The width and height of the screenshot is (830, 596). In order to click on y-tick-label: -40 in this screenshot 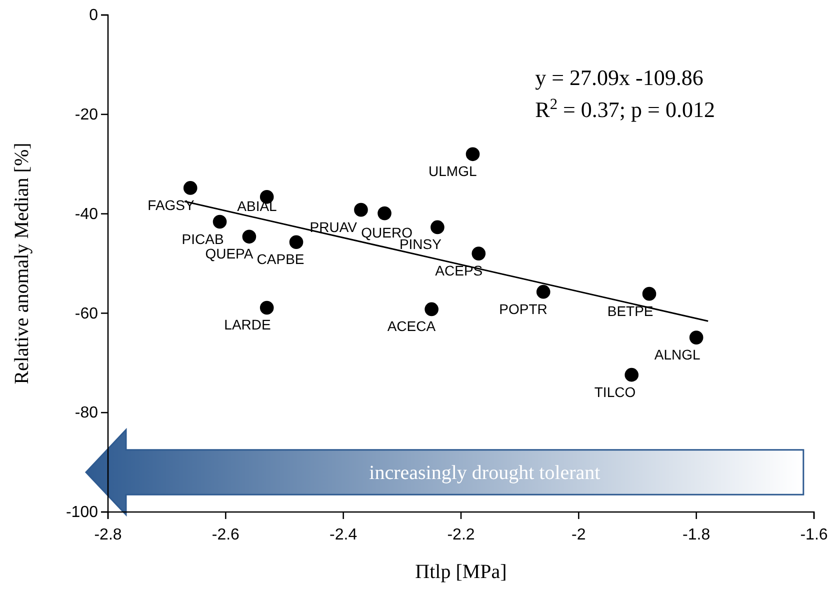, I will do `click(86, 214)`.